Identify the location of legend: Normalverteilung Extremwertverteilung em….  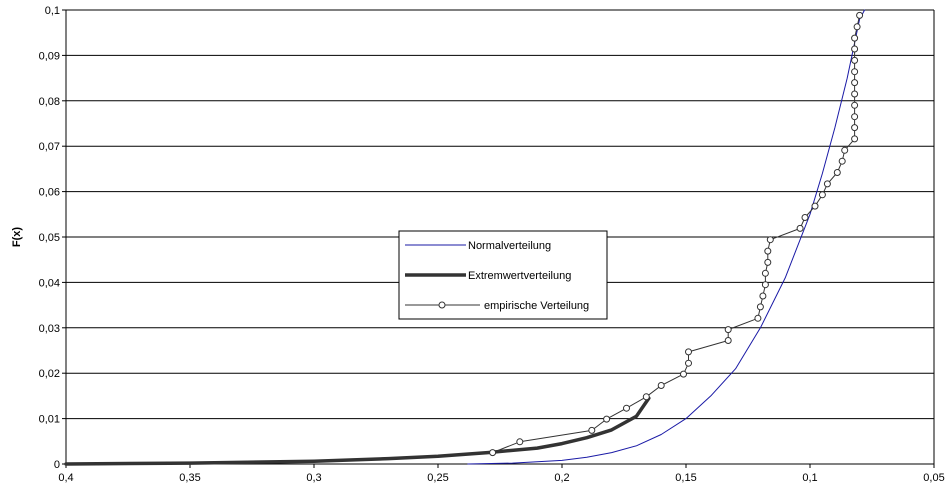
(503, 275).